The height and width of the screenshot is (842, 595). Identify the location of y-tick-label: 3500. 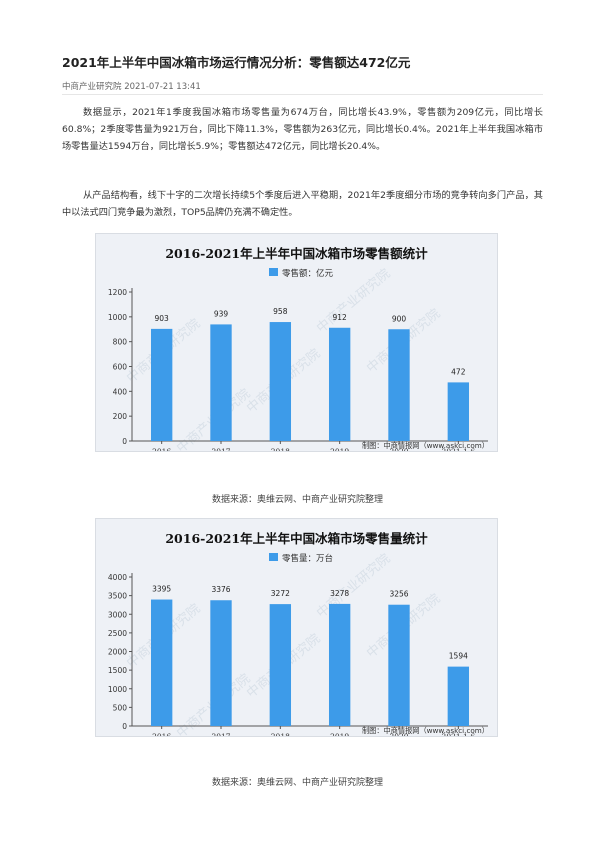
(117, 596).